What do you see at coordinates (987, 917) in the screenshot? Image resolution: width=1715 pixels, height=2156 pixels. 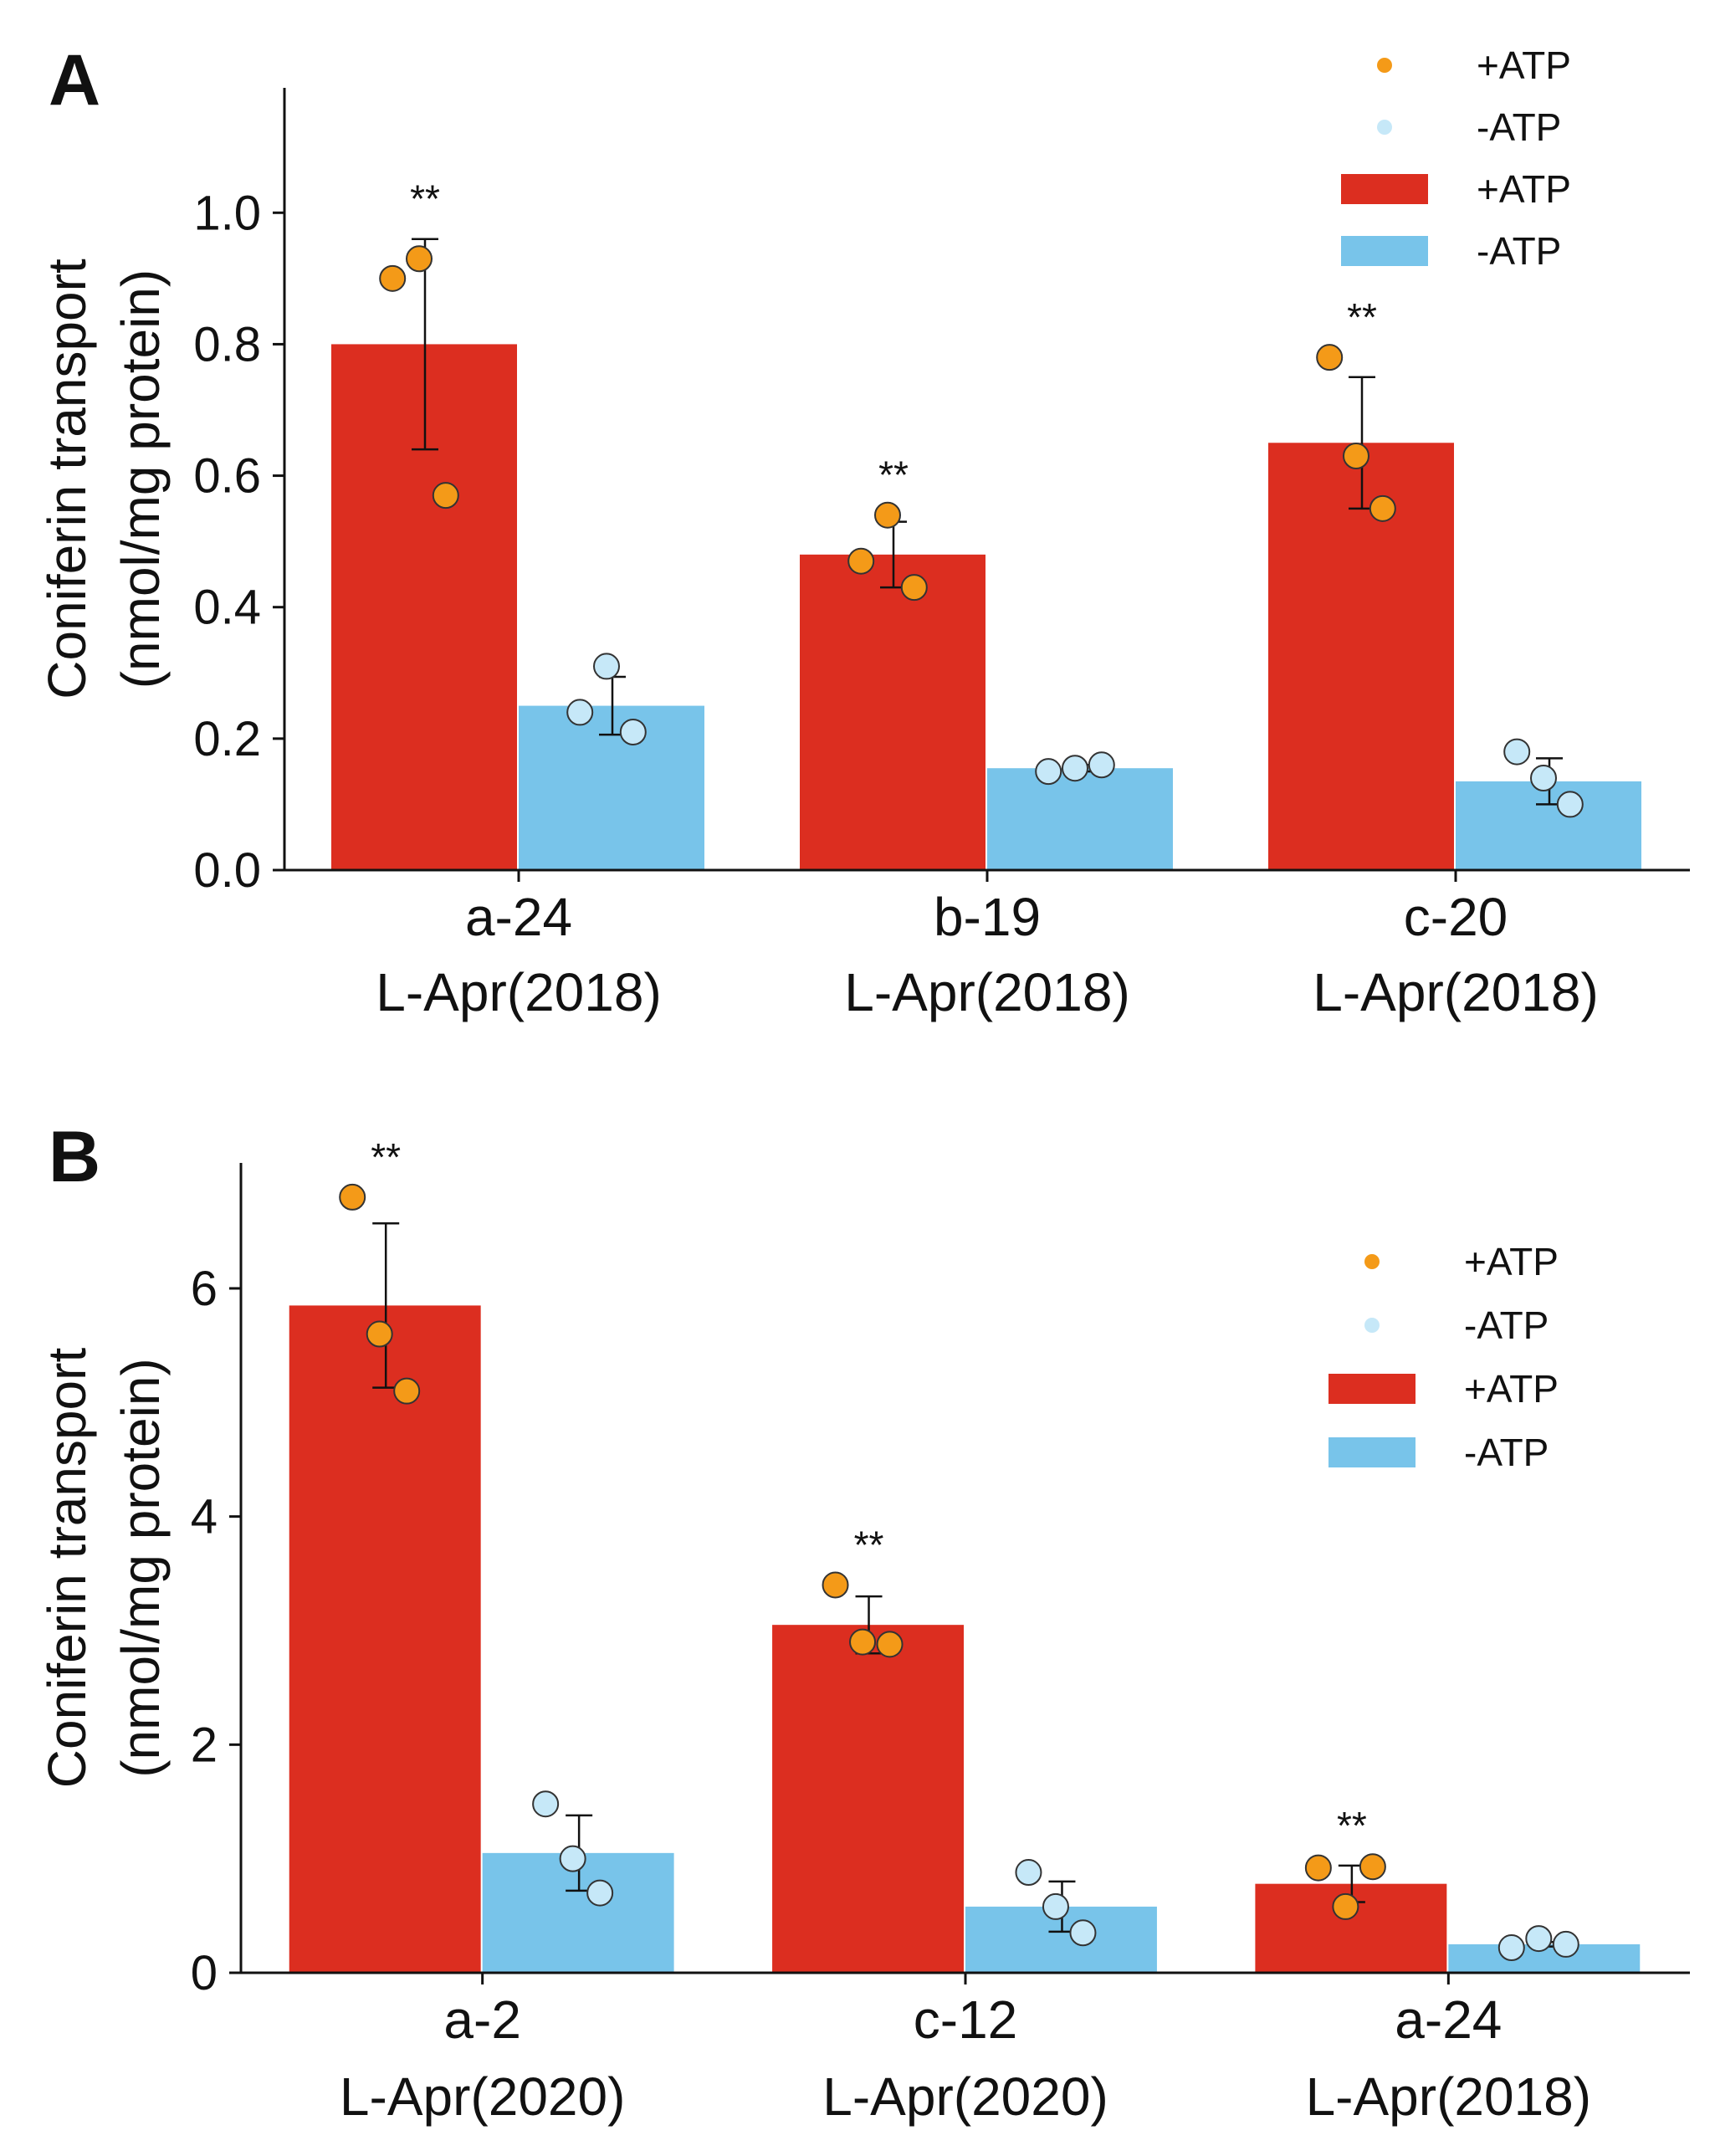 I see `x-category-label-line1: b-19` at bounding box center [987, 917].